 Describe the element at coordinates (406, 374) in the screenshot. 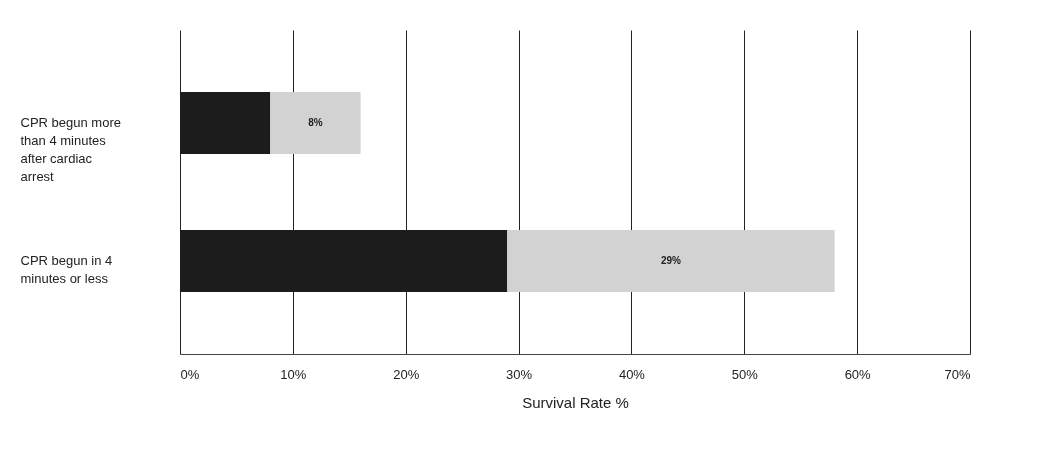

I see `x-tick-label: 20%` at that location.